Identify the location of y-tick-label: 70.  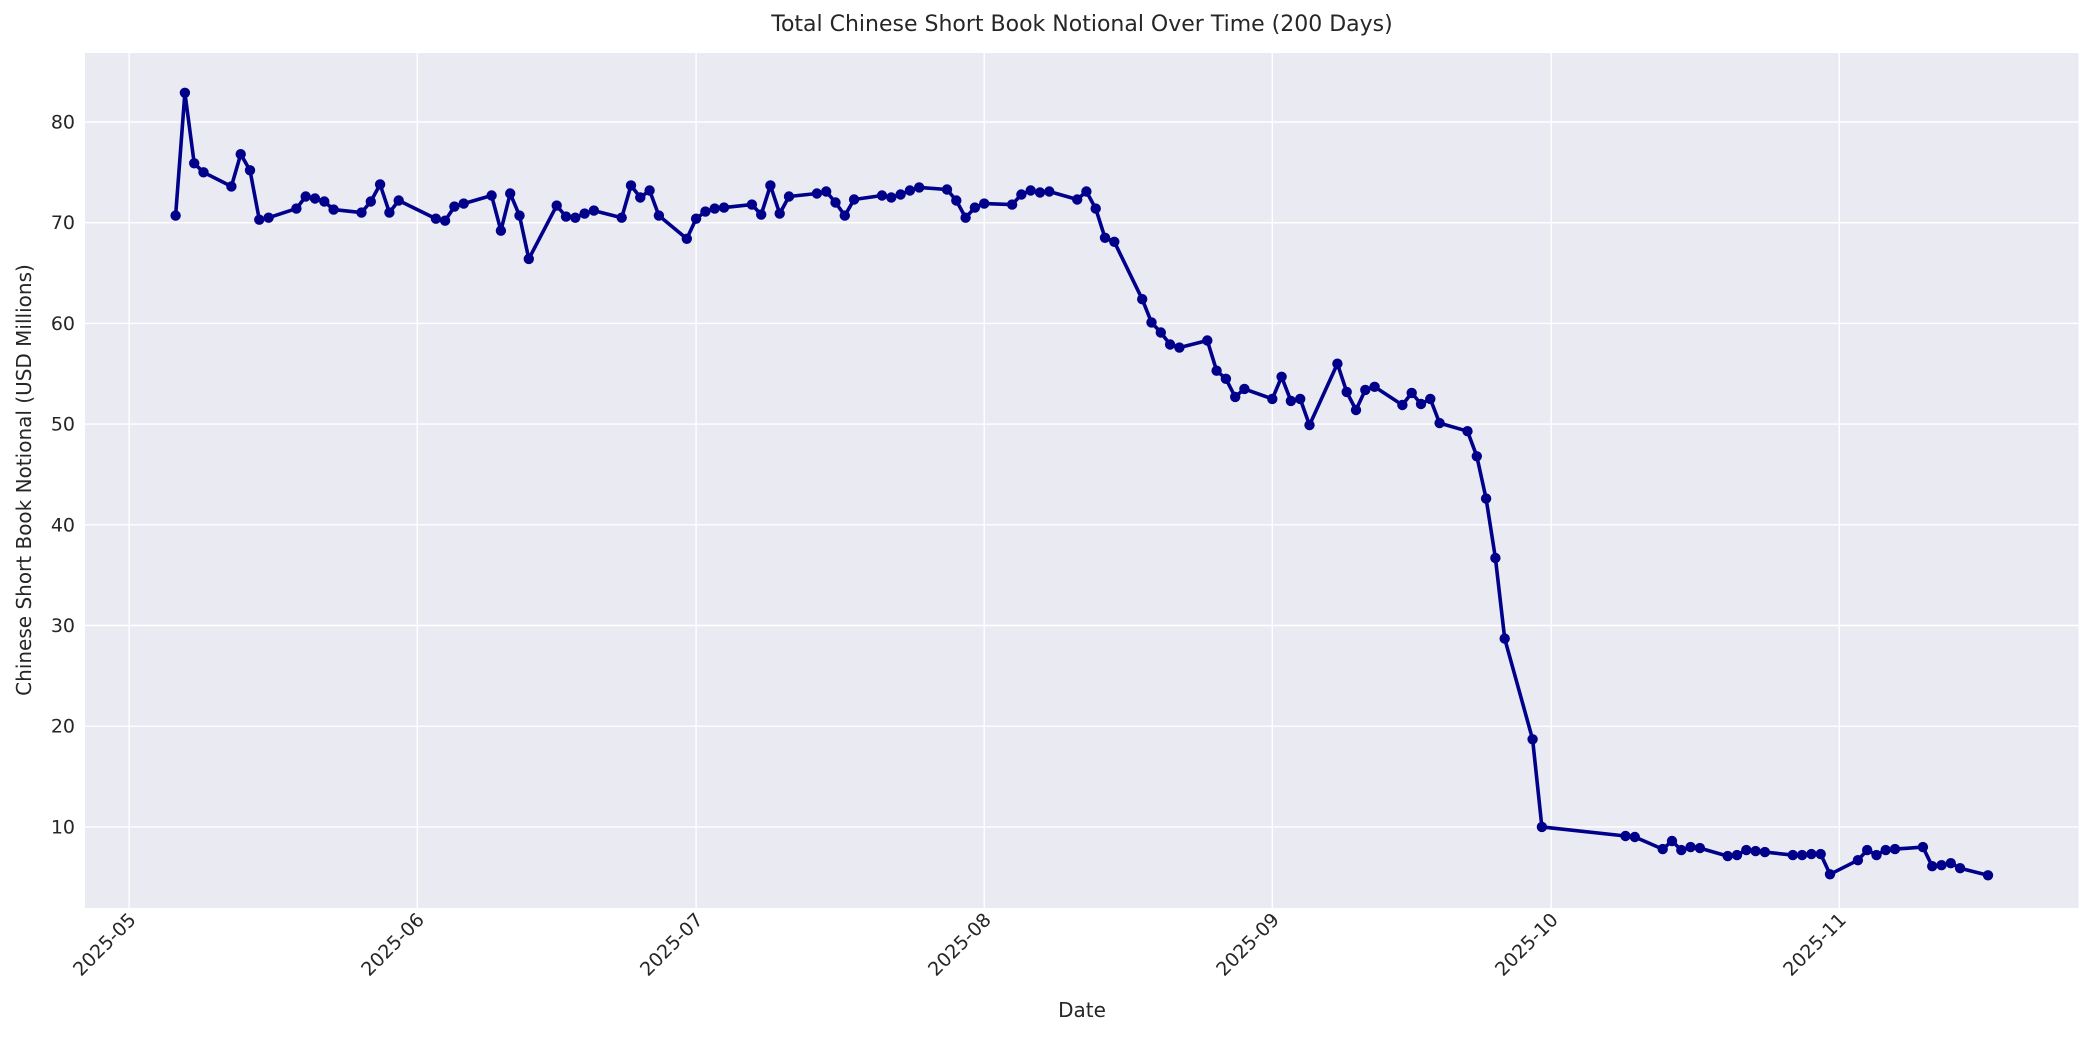
(63, 223).